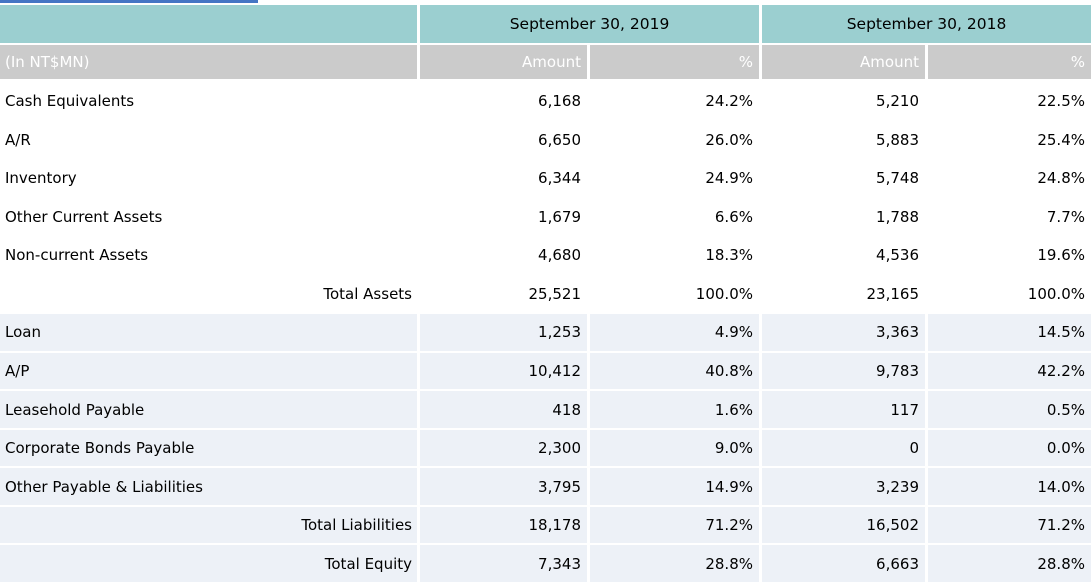 Image resolution: width=1091 pixels, height=582 pixels. What do you see at coordinates (673, 62) in the screenshot?
I see `subheader-percent-2019: %` at bounding box center [673, 62].